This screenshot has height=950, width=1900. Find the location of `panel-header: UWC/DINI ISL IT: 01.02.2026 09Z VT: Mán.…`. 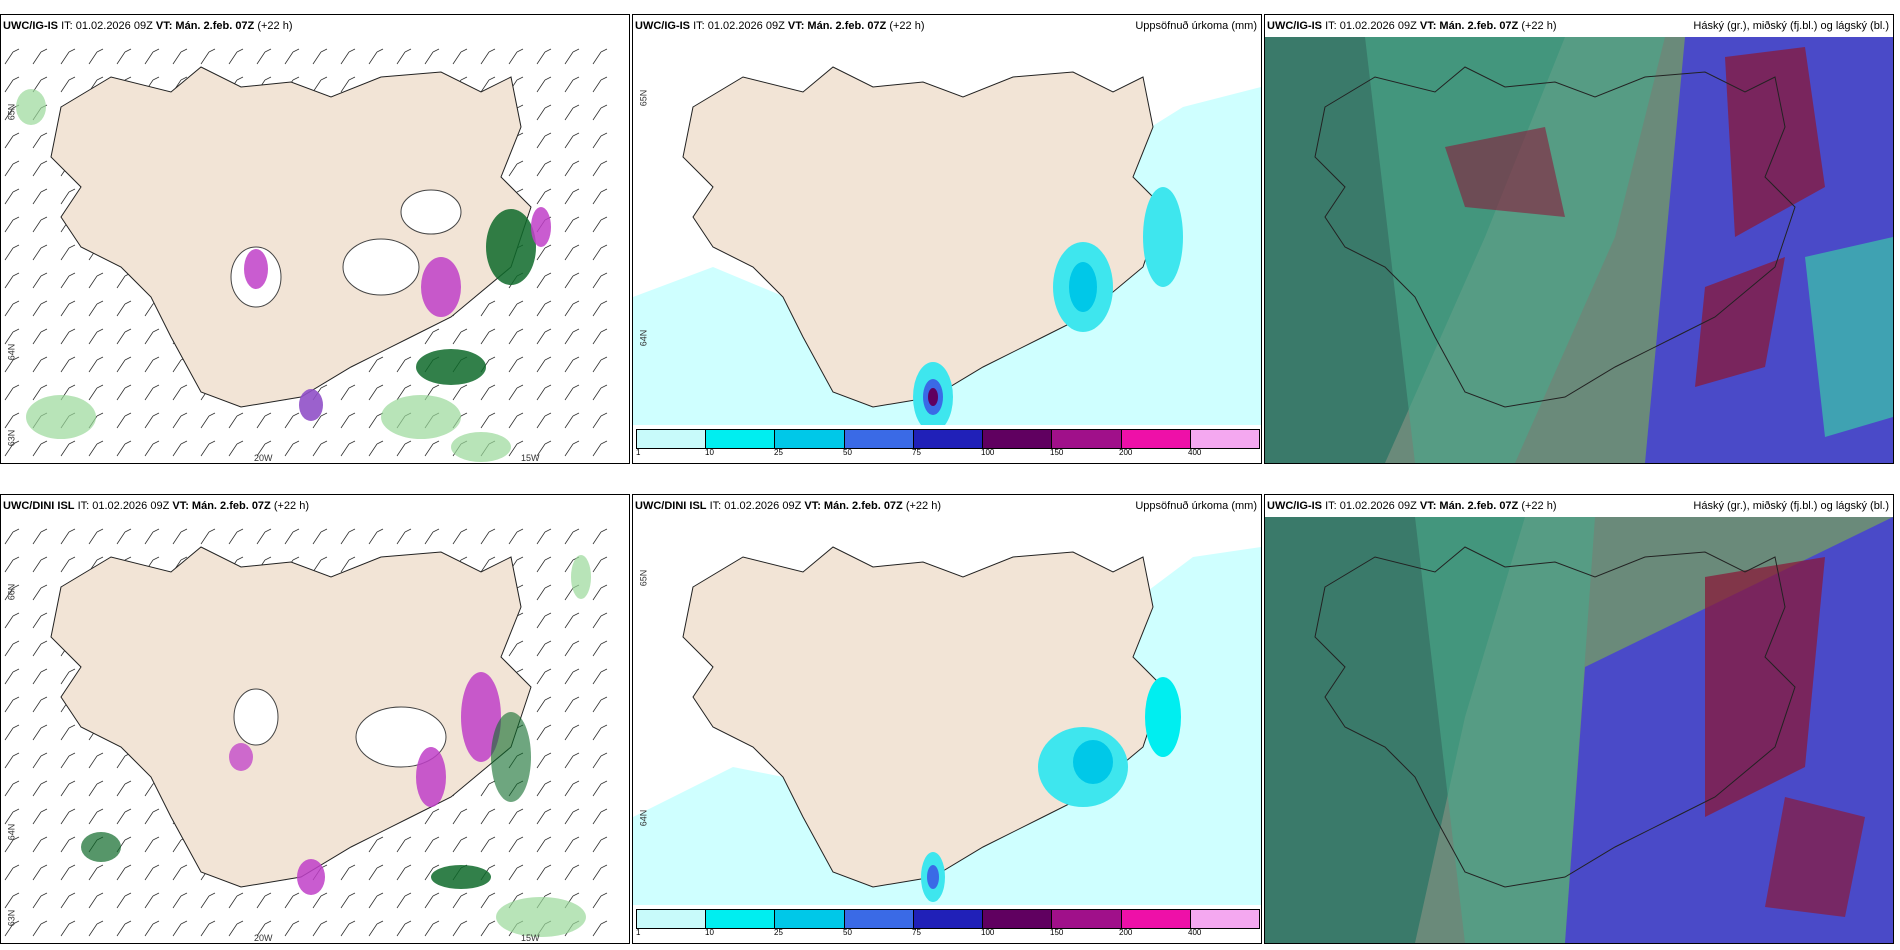

panel-header: UWC/DINI ISL IT: 01.02.2026 09Z VT: Mán.… is located at coordinates (947, 506).